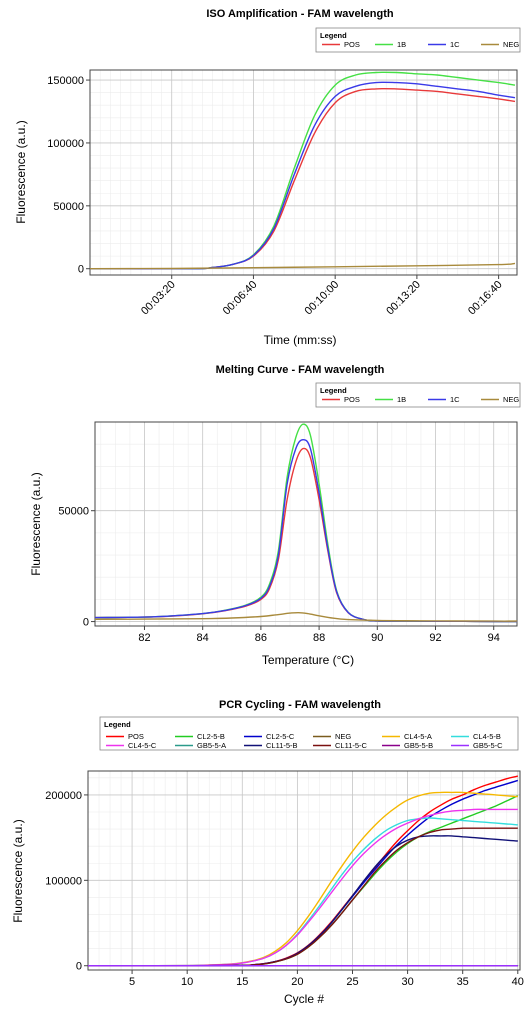  I want to click on axis-ticks: 82 84 86 88 90 92 94 0 50000, so click(278, 575).